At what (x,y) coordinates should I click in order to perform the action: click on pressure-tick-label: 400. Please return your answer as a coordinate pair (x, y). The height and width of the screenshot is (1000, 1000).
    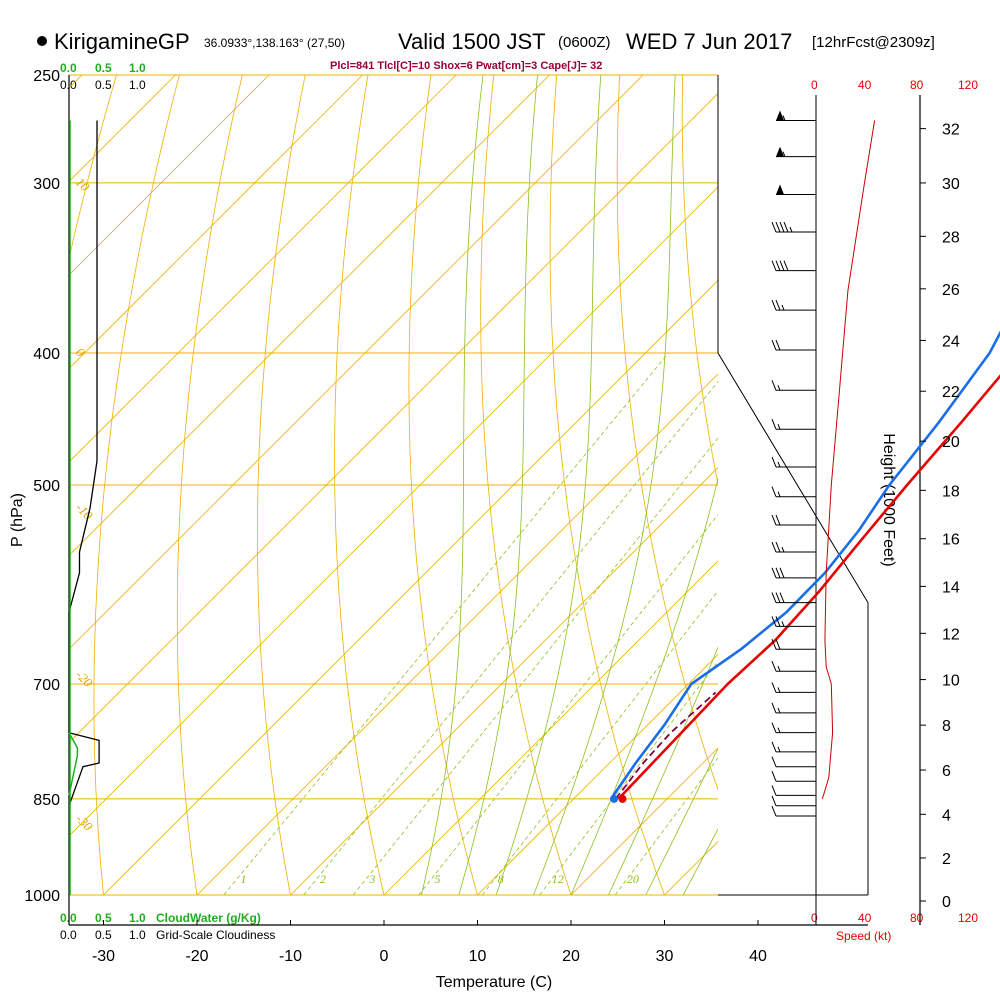
    Looking at the image, I should click on (46, 354).